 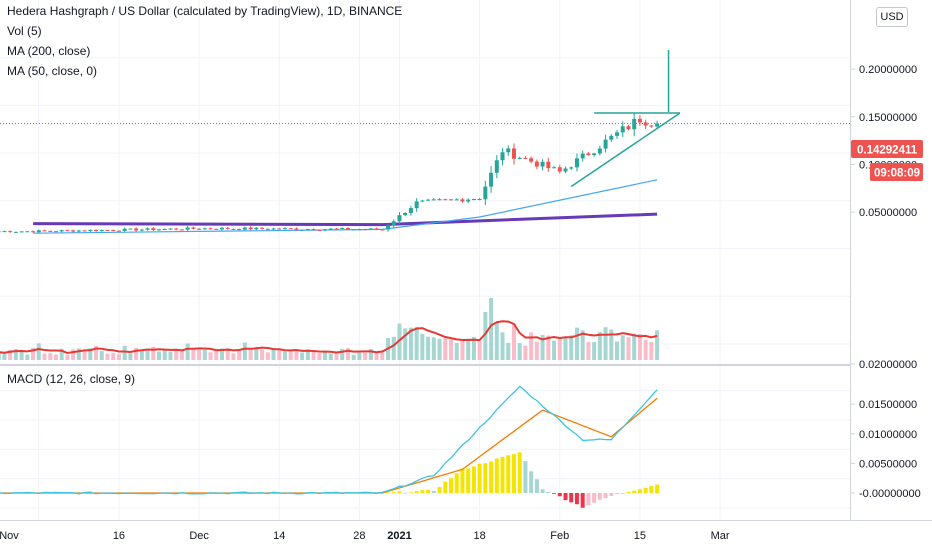 I want to click on price-tick-label: 0.05000000, so click(x=888, y=213).